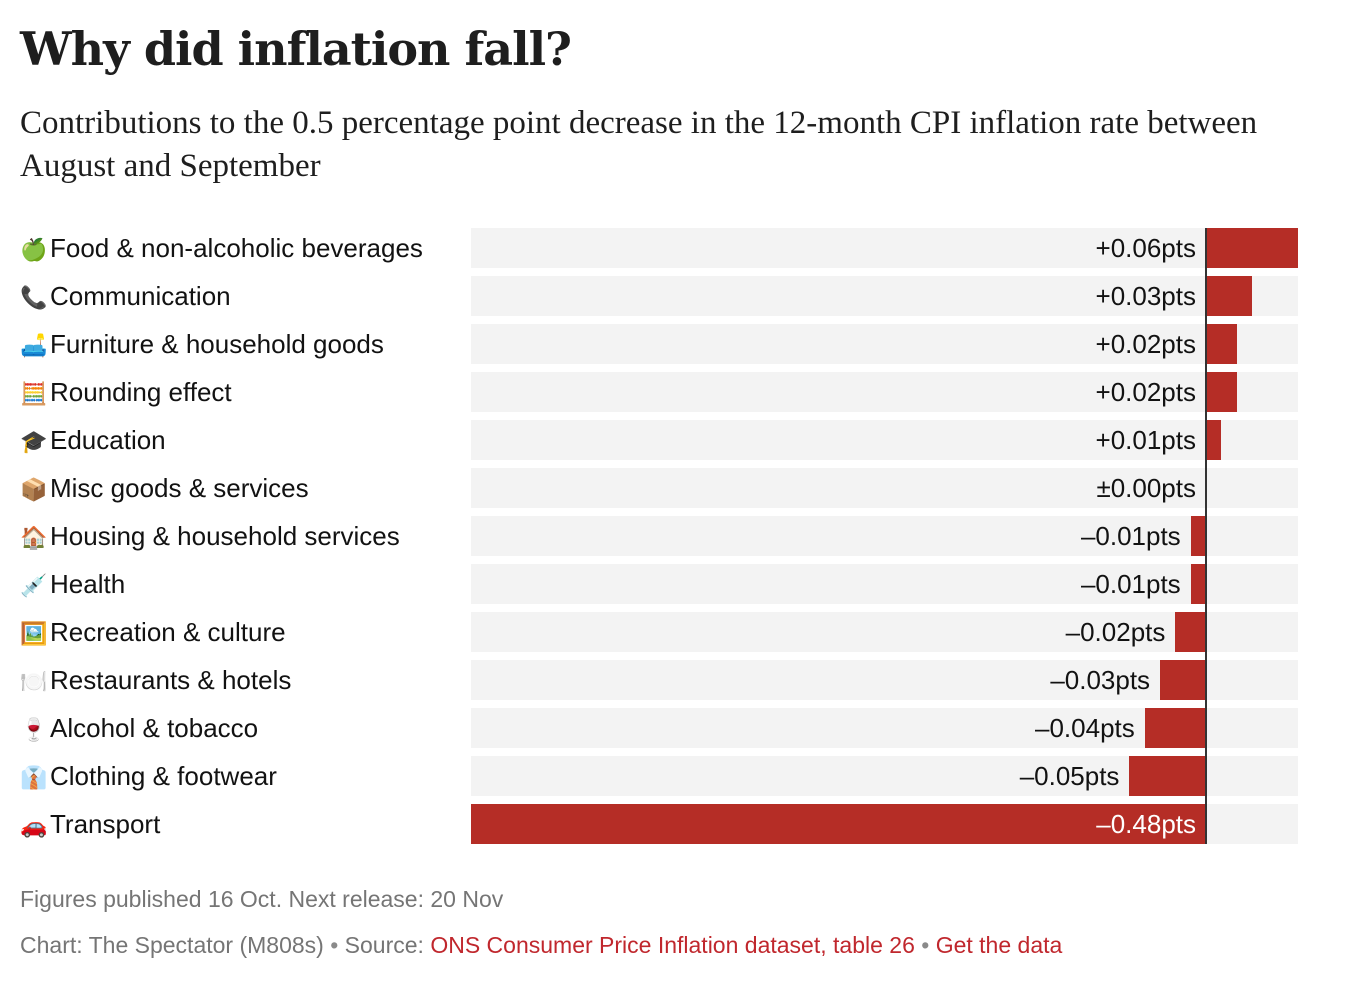  I want to click on category-label: 🚗Transport, so click(90, 824).